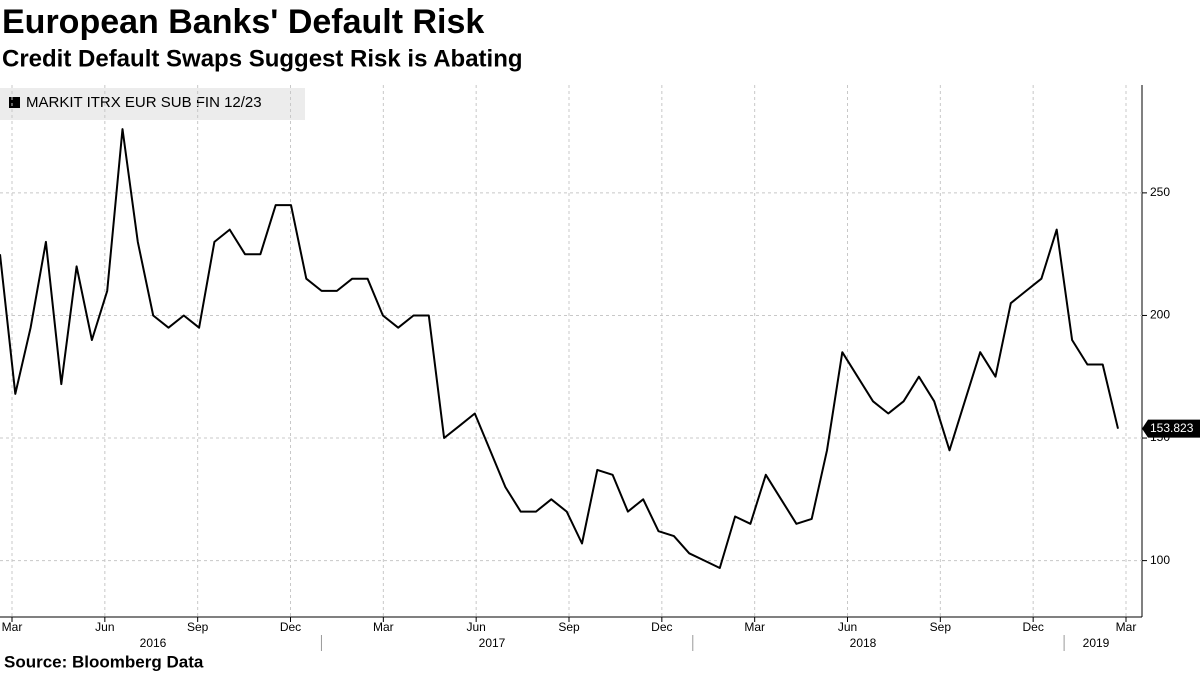 This screenshot has height=675, width=1200. What do you see at coordinates (104, 661) in the screenshot?
I see `source: Source: Bloomberg Data` at bounding box center [104, 661].